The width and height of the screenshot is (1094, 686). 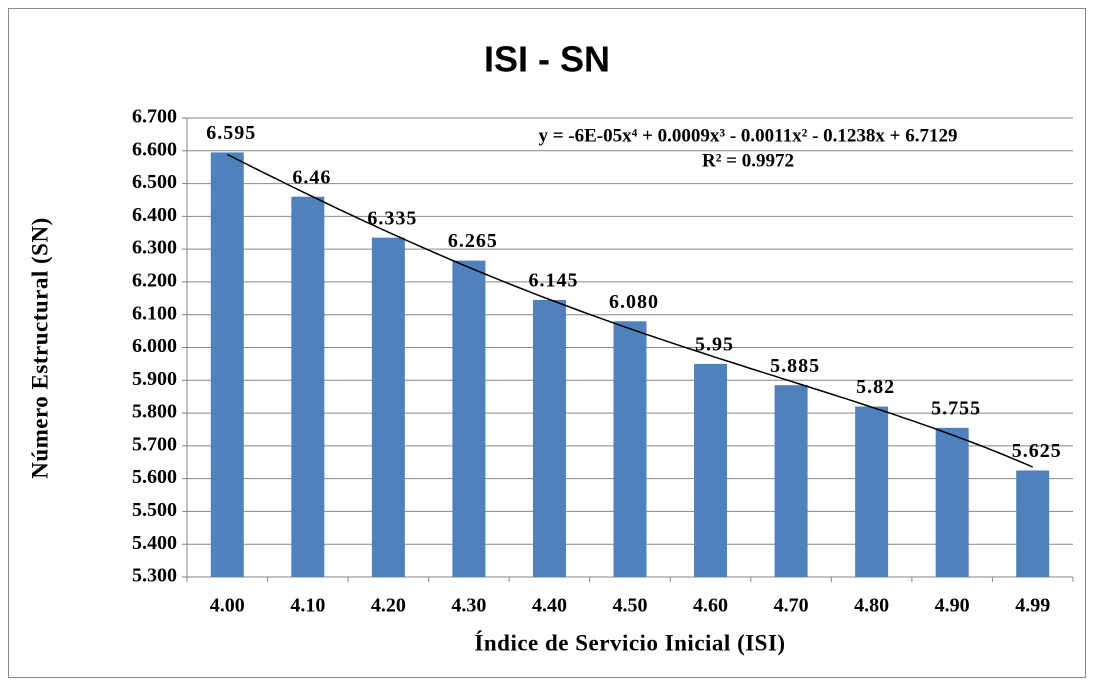 What do you see at coordinates (630, 606) in the screenshot?
I see `x-tick-label: 4.50` at bounding box center [630, 606].